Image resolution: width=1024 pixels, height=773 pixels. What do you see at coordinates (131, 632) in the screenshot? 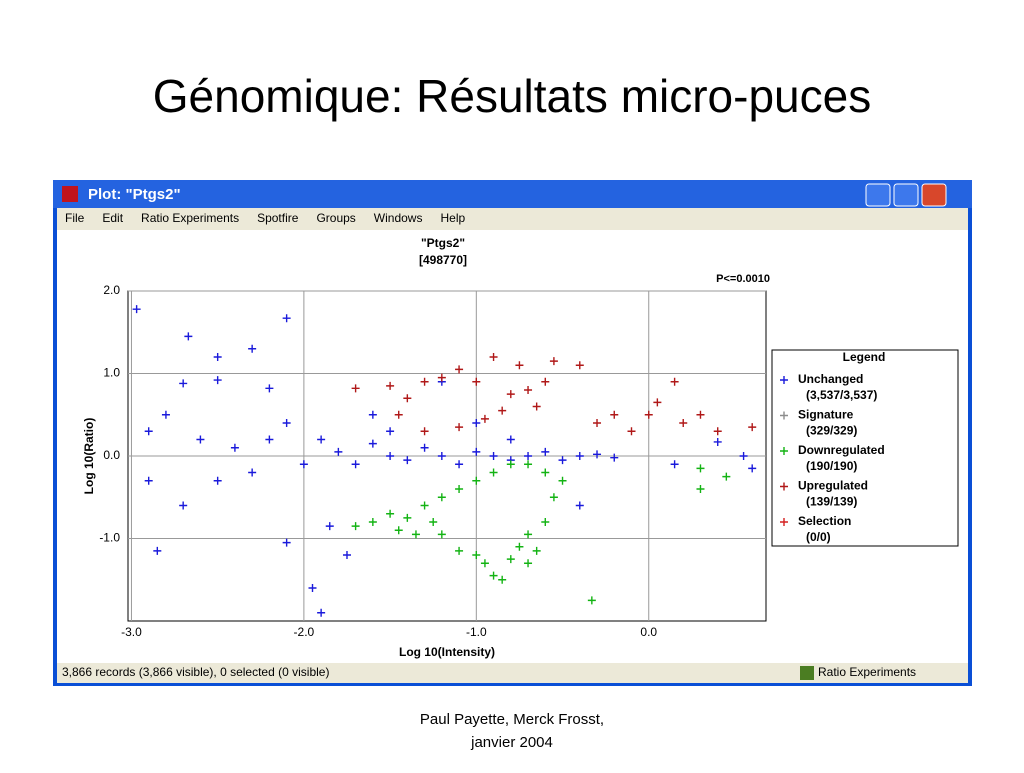
I see `x-tick-label: -3.0` at bounding box center [131, 632].